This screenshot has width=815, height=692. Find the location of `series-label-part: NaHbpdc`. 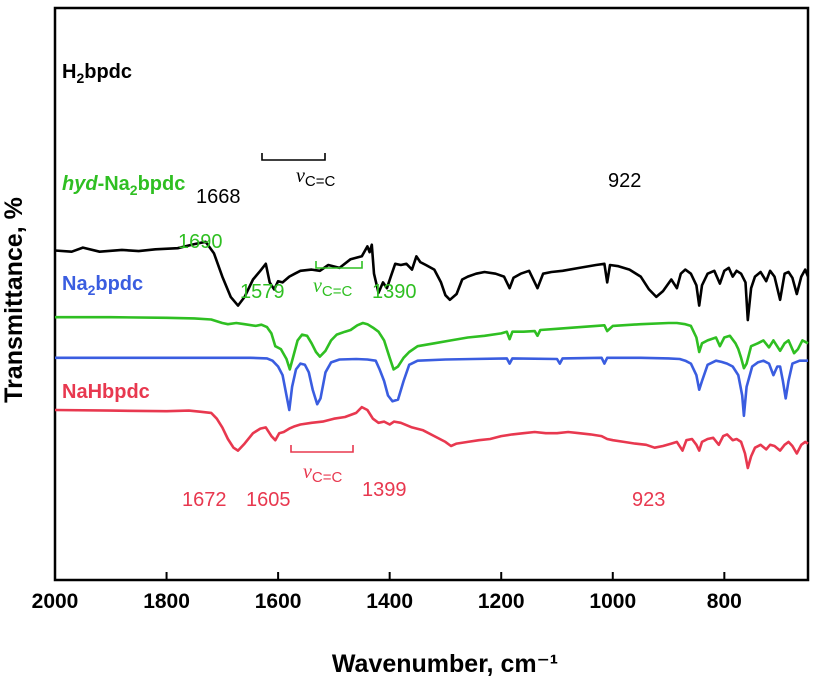

series-label-part: NaHbpdc is located at coordinates (106, 392).